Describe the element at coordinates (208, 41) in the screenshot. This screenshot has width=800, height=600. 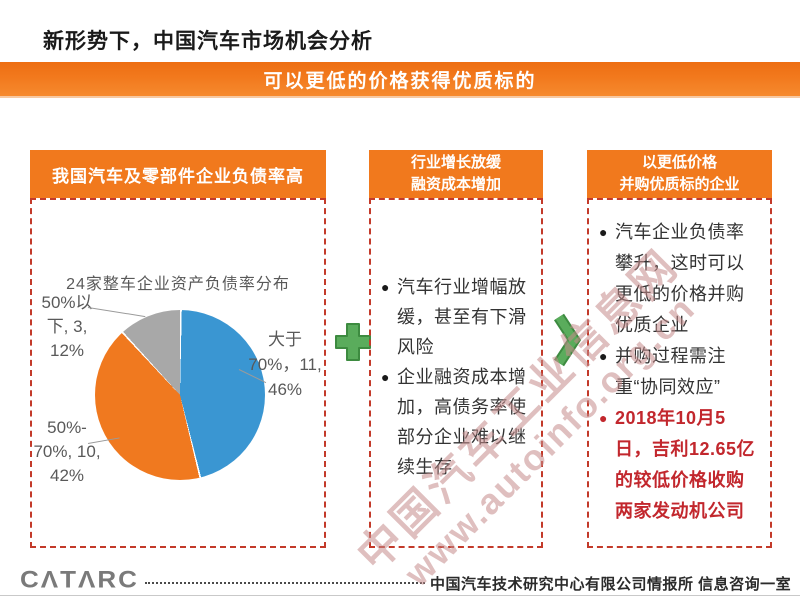
I see `page-title: 新形势下，中国汽车市场机会分析` at that location.